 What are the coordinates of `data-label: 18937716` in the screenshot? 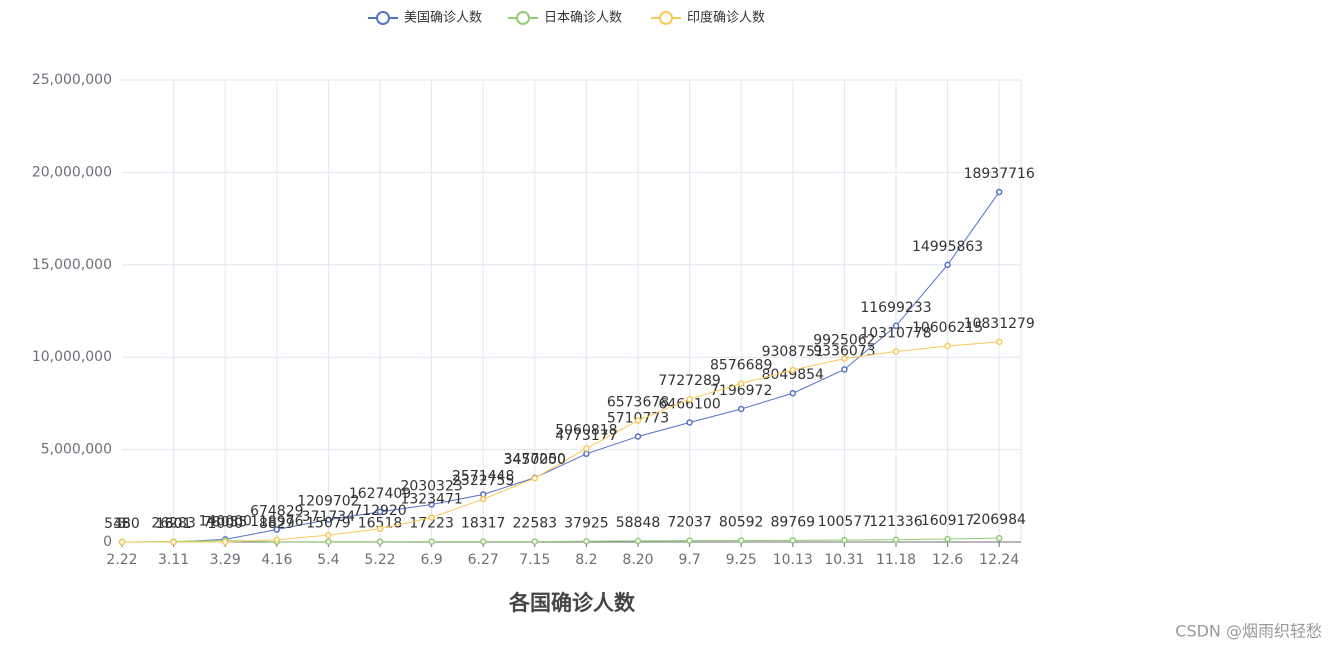 It's located at (999, 174).